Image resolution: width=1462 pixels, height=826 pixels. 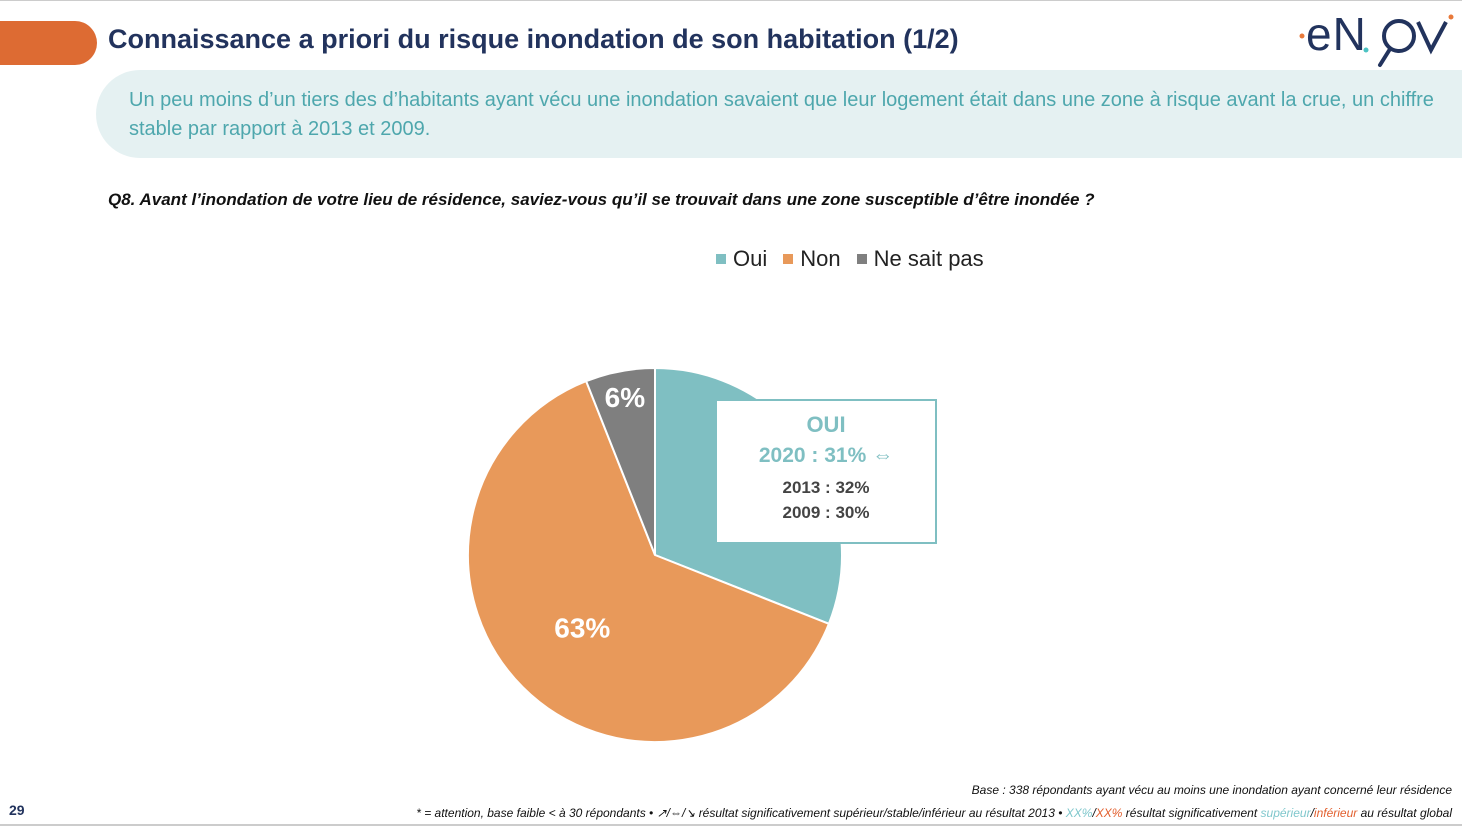 What do you see at coordinates (649, 561) in the screenshot?
I see `pie-slice-non` at bounding box center [649, 561].